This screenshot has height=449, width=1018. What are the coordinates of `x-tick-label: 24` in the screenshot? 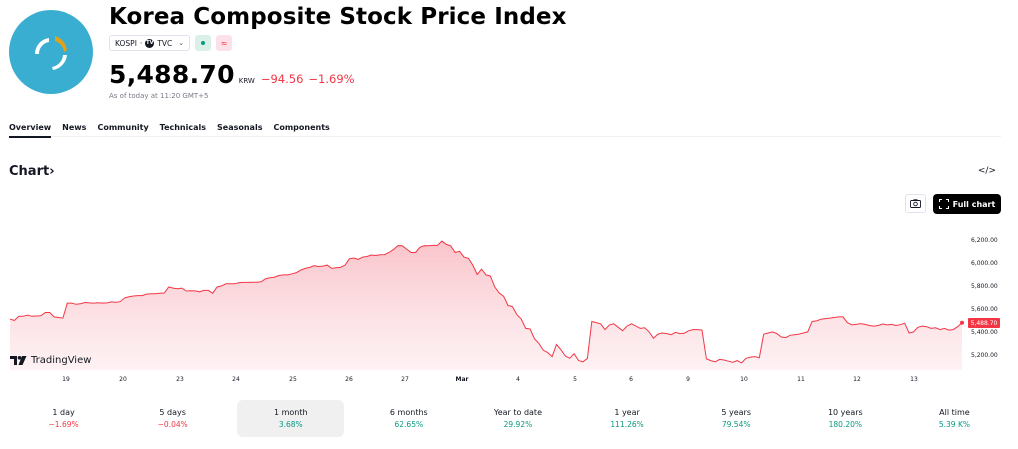 It's located at (236, 379).